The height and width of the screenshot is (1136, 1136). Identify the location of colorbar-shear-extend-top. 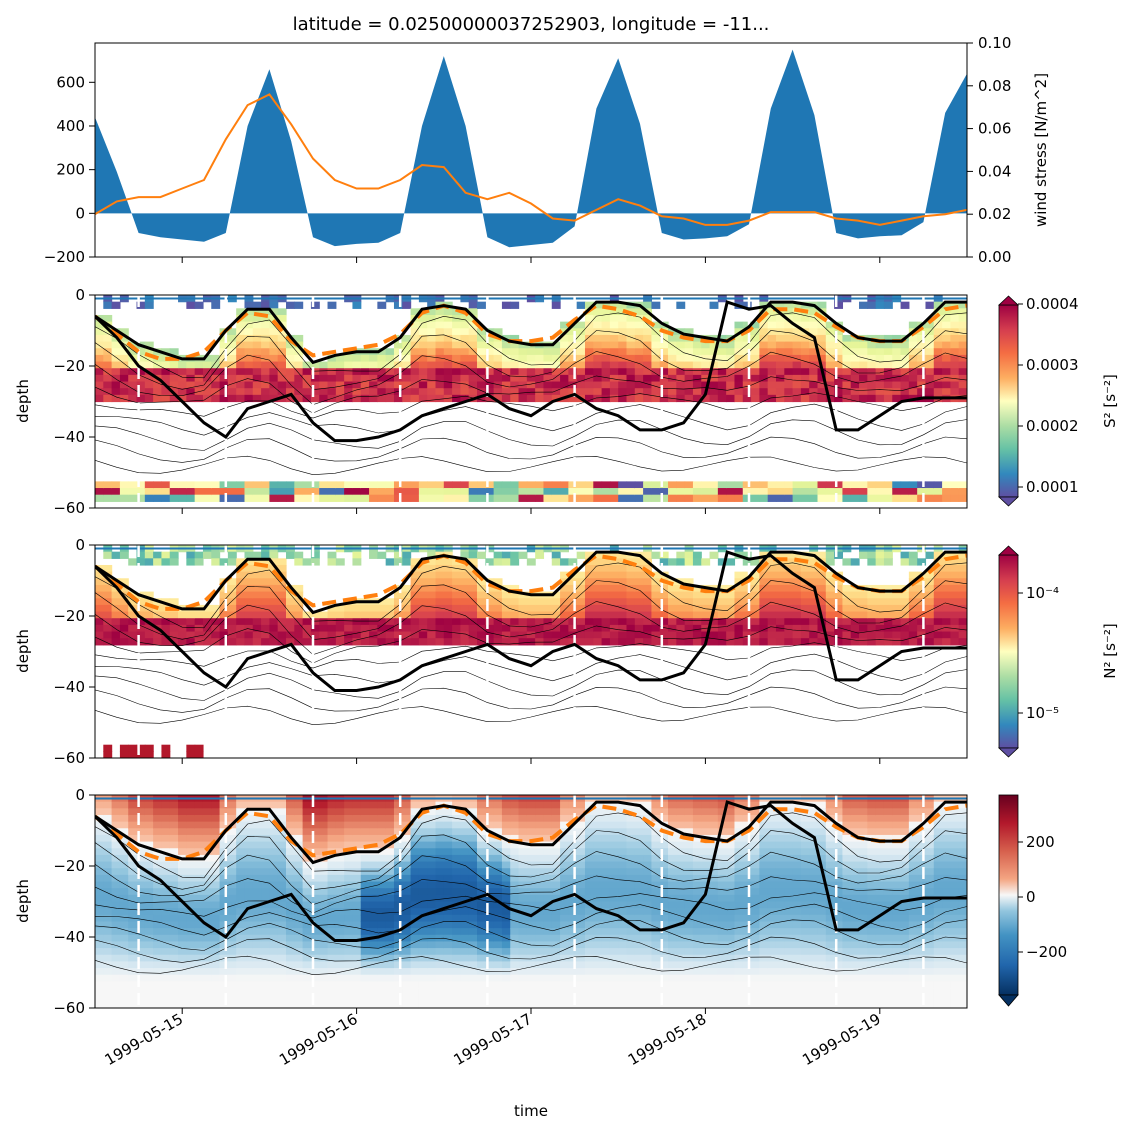
(1008, 300).